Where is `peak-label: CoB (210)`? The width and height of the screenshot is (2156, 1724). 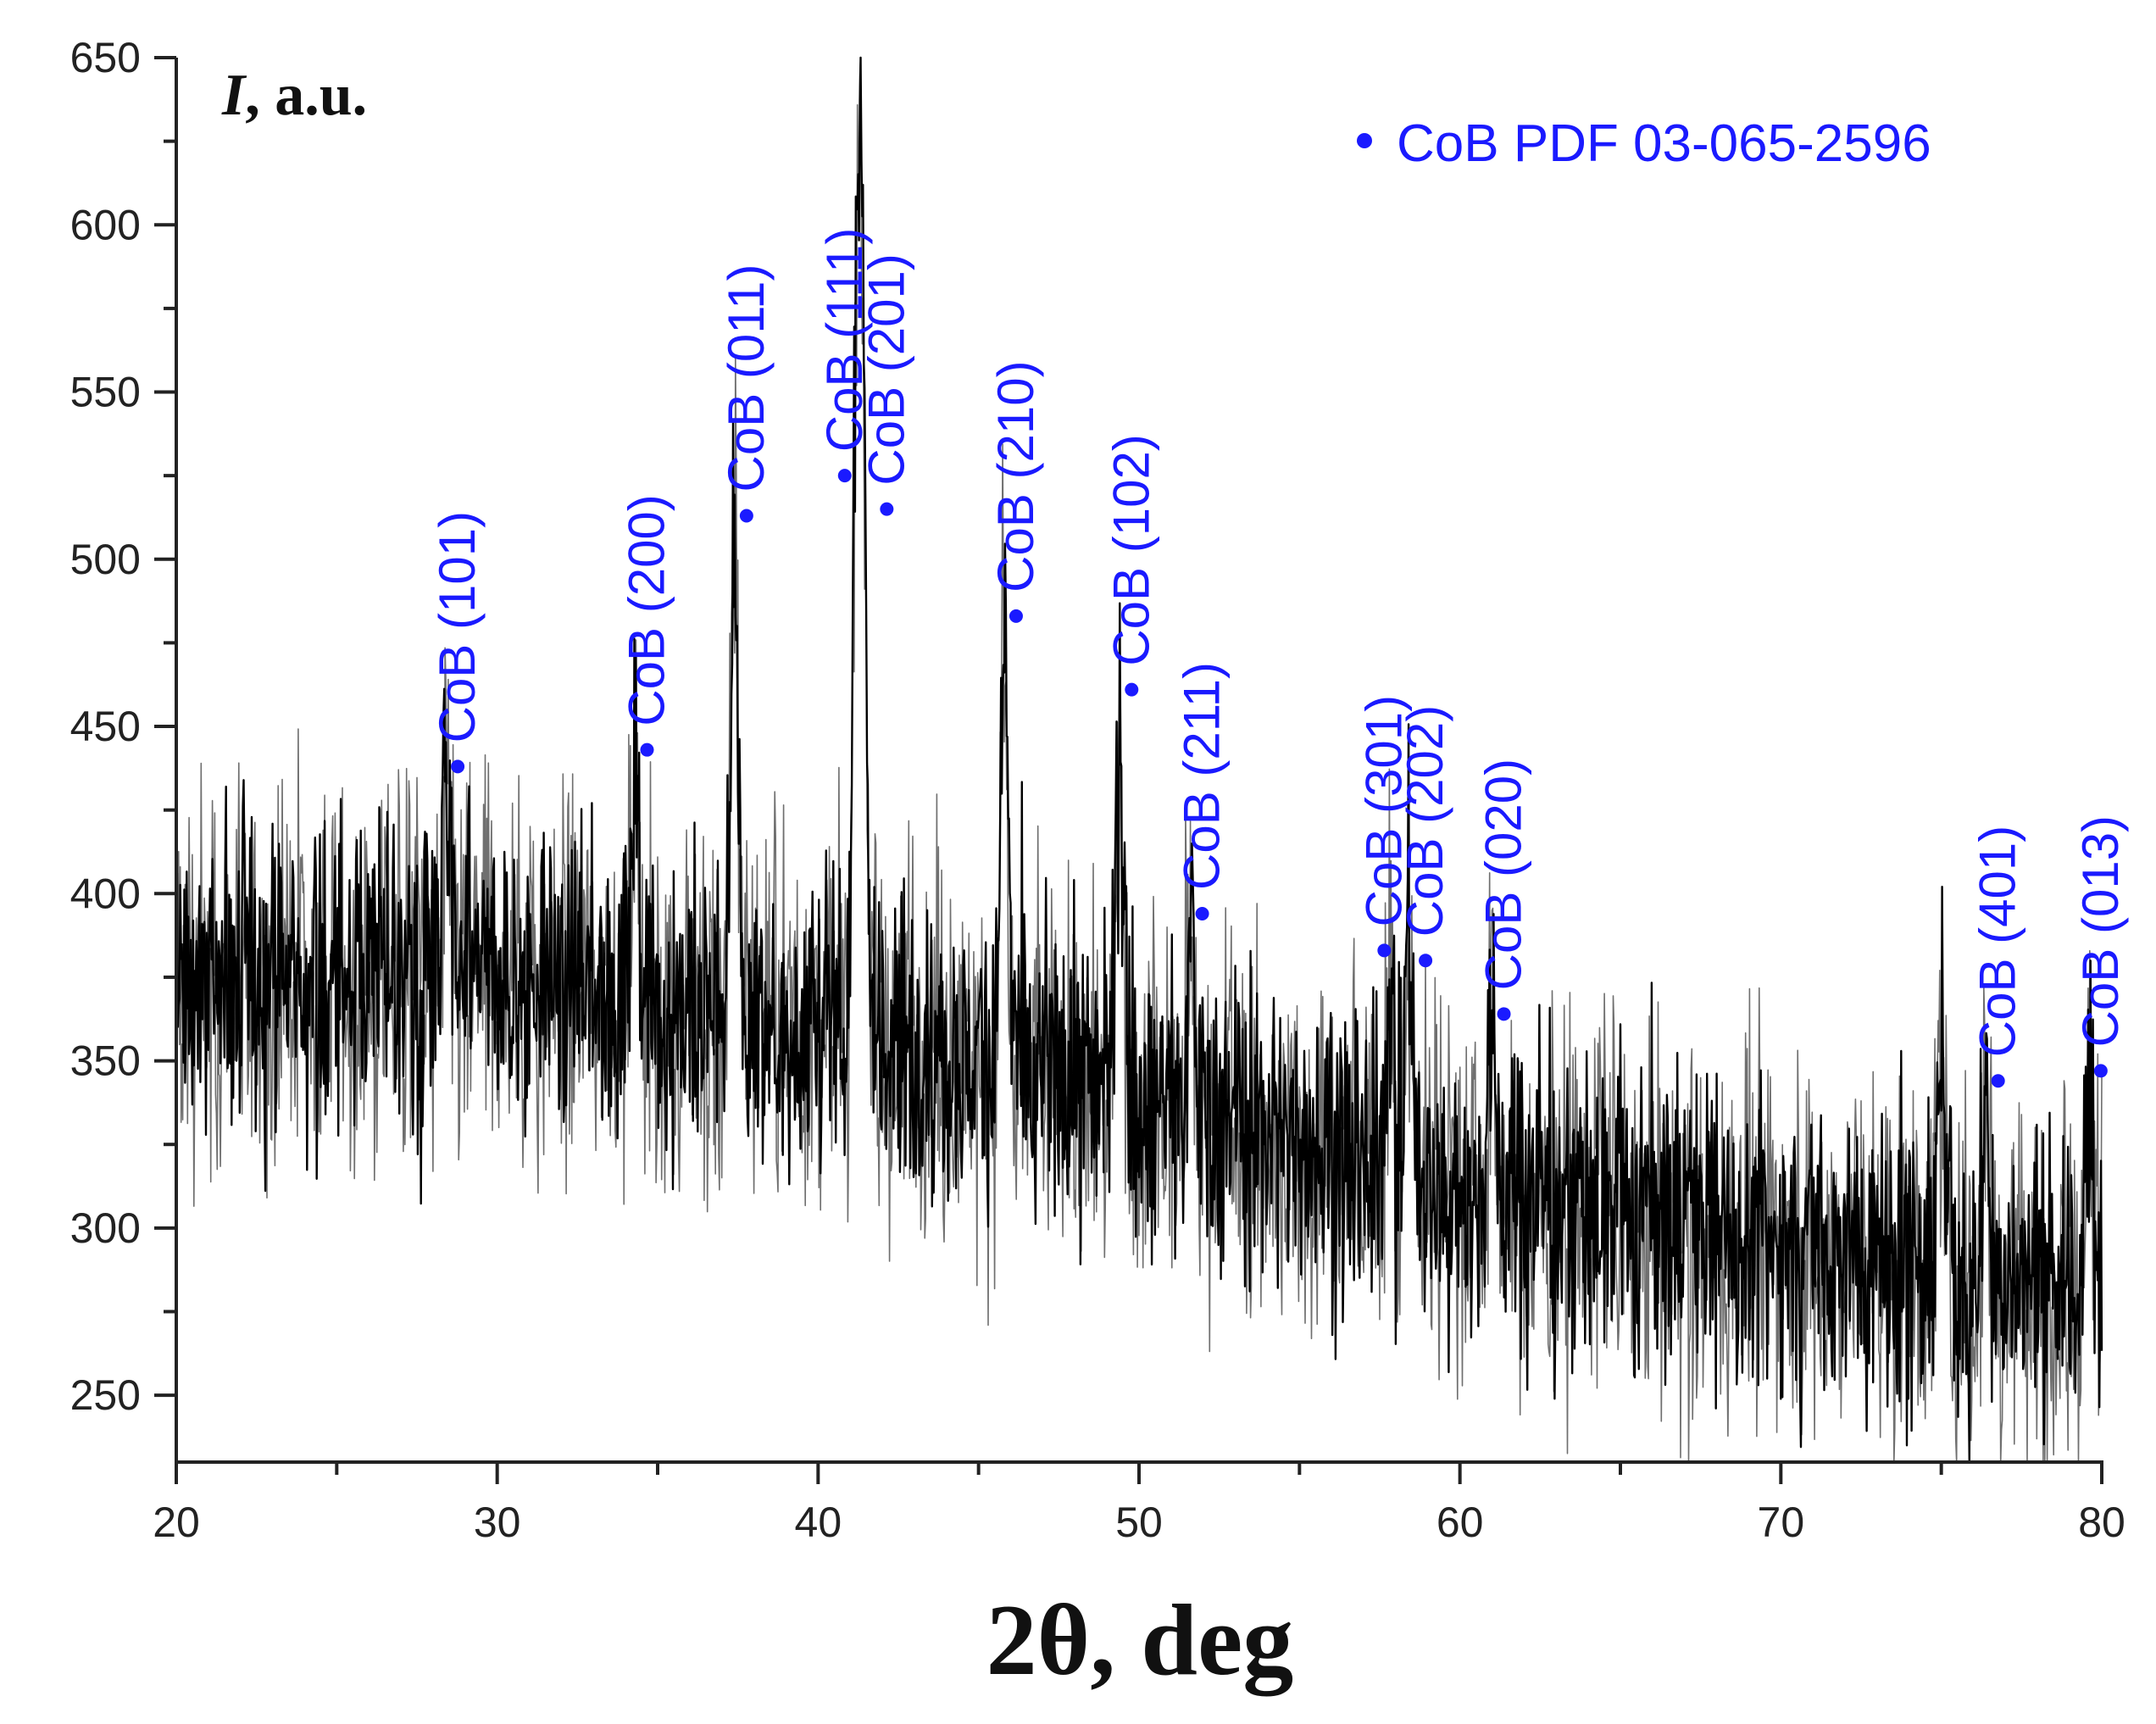
peak-label: CoB (210) is located at coordinates (1015, 476).